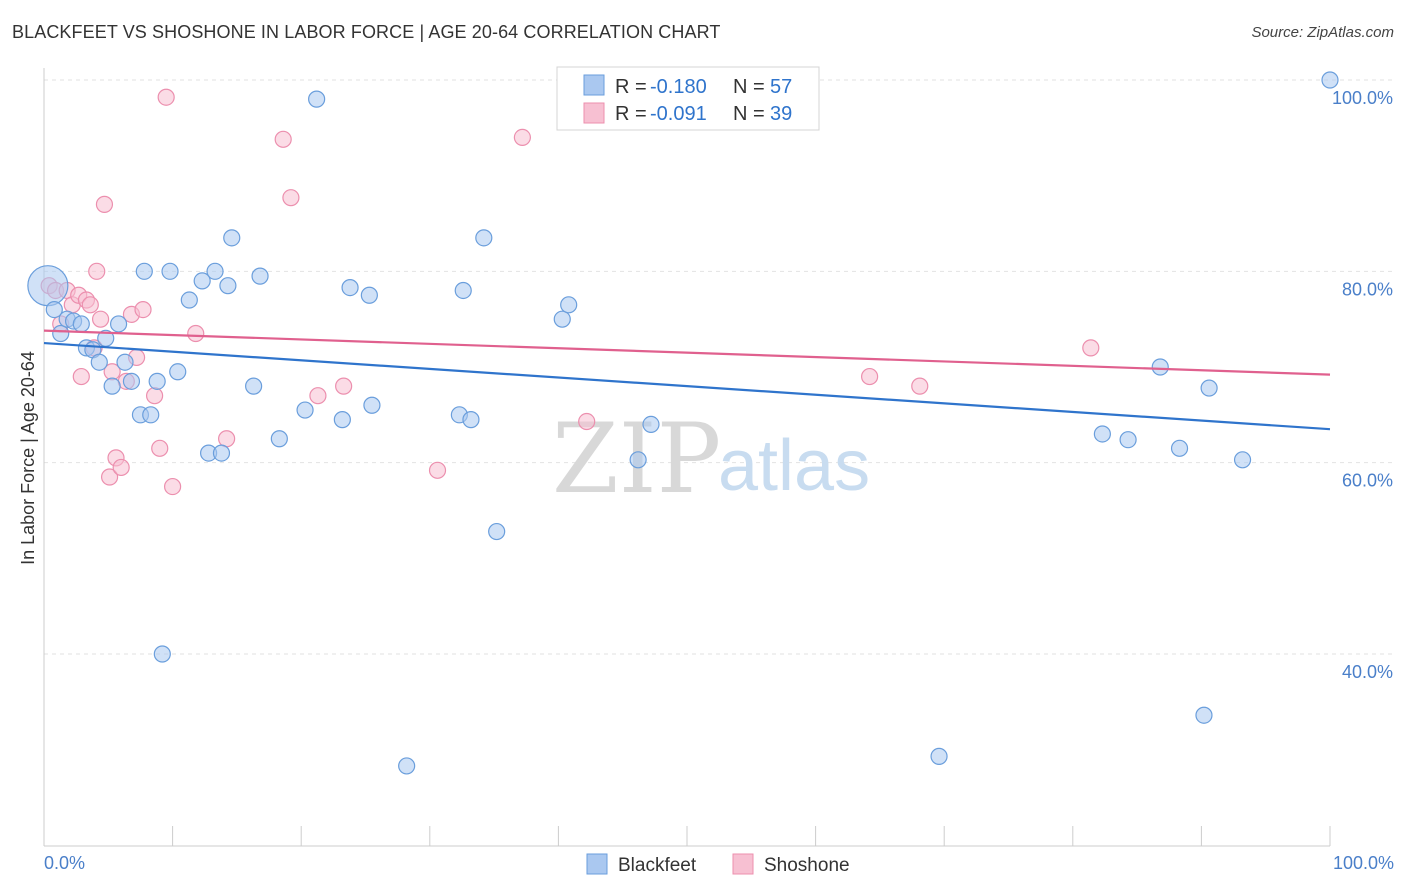 This screenshot has height=892, width=1406. I want to click on bottom-legend-swatch-shoshone, so click(743, 864).